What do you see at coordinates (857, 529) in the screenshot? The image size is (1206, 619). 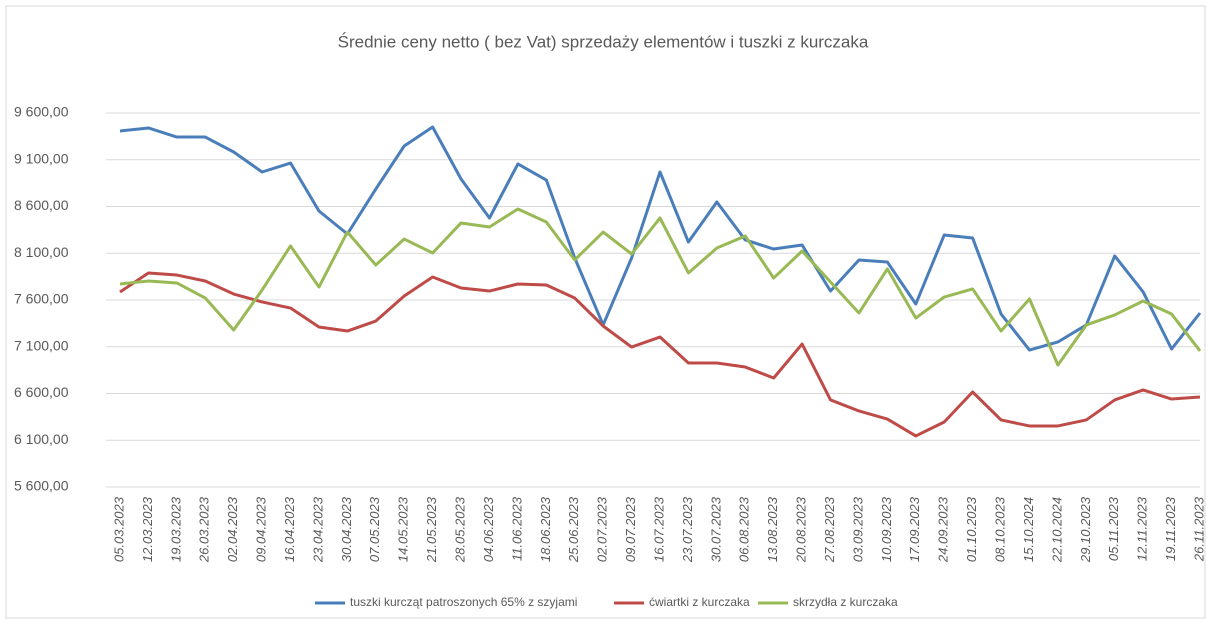 I see `x-tick-label: 03.09.2023` at bounding box center [857, 529].